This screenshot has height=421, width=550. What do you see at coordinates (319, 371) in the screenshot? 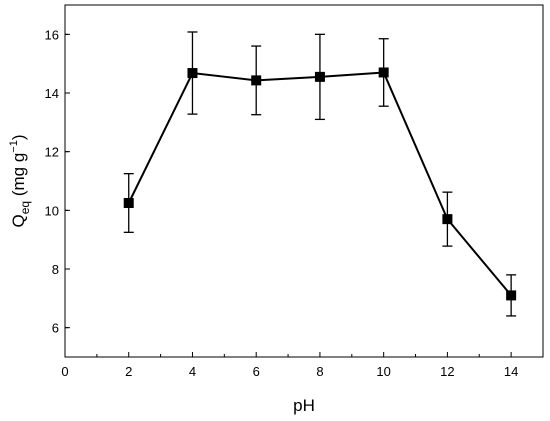
I see `x-tick-label: 8` at bounding box center [319, 371].